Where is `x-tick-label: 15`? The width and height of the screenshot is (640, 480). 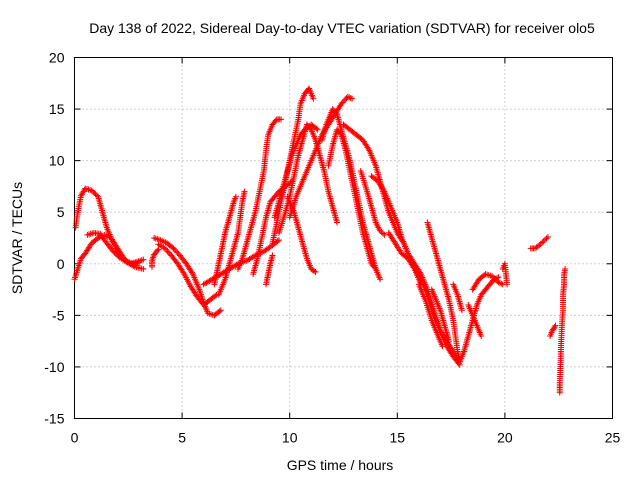 x-tick-label: 15 is located at coordinates (398, 438).